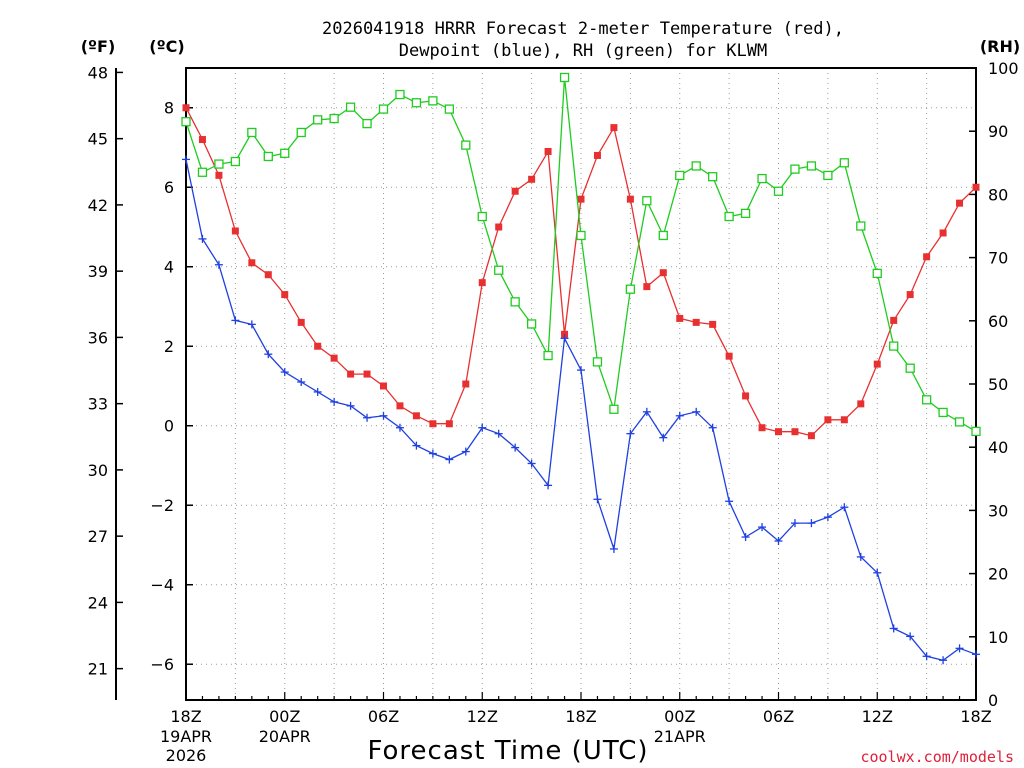 This screenshot has width=1024, height=768. I want to click on fahrenheit-tick-label: 21, so click(98, 669).